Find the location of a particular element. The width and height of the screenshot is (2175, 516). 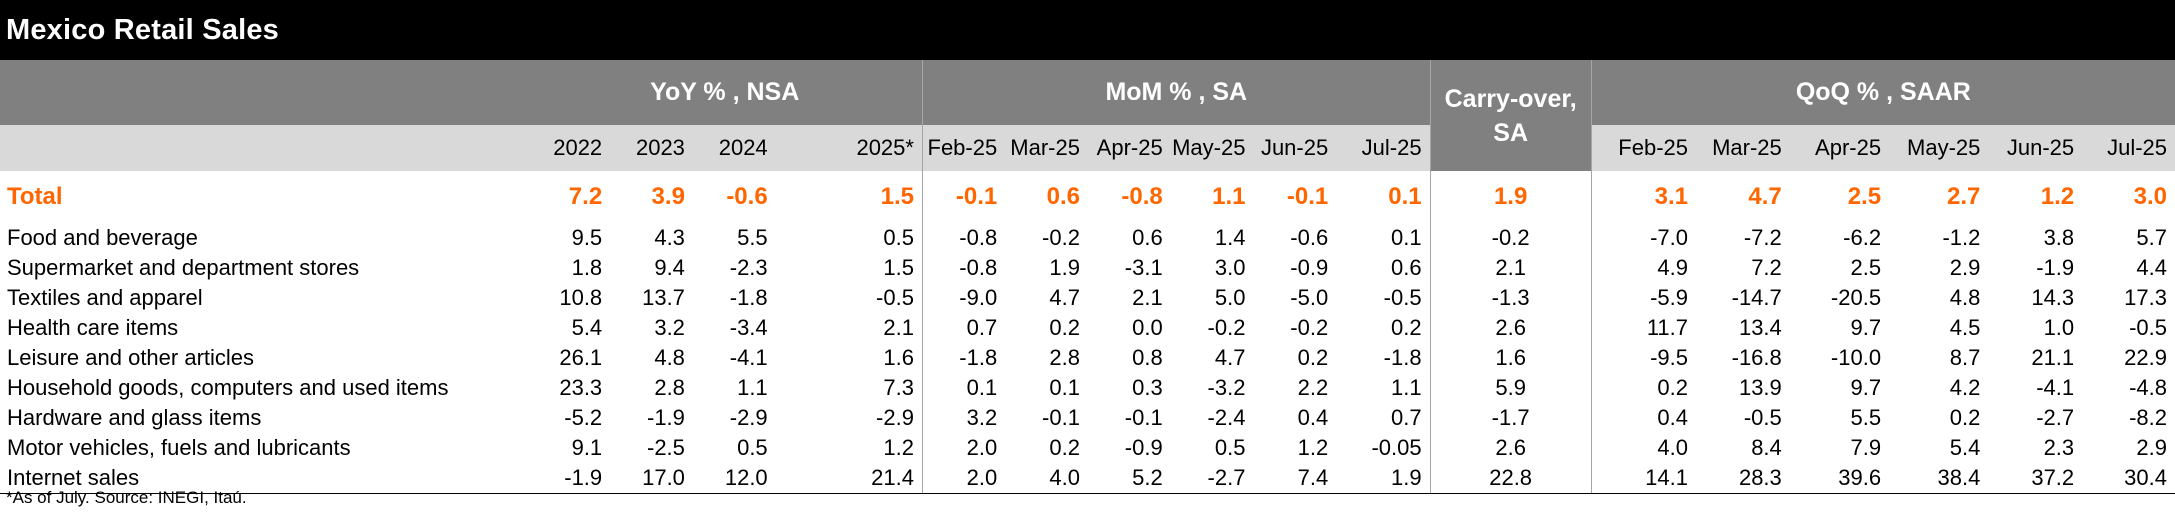

cell-yoy: 3.9 is located at coordinates (668, 196).